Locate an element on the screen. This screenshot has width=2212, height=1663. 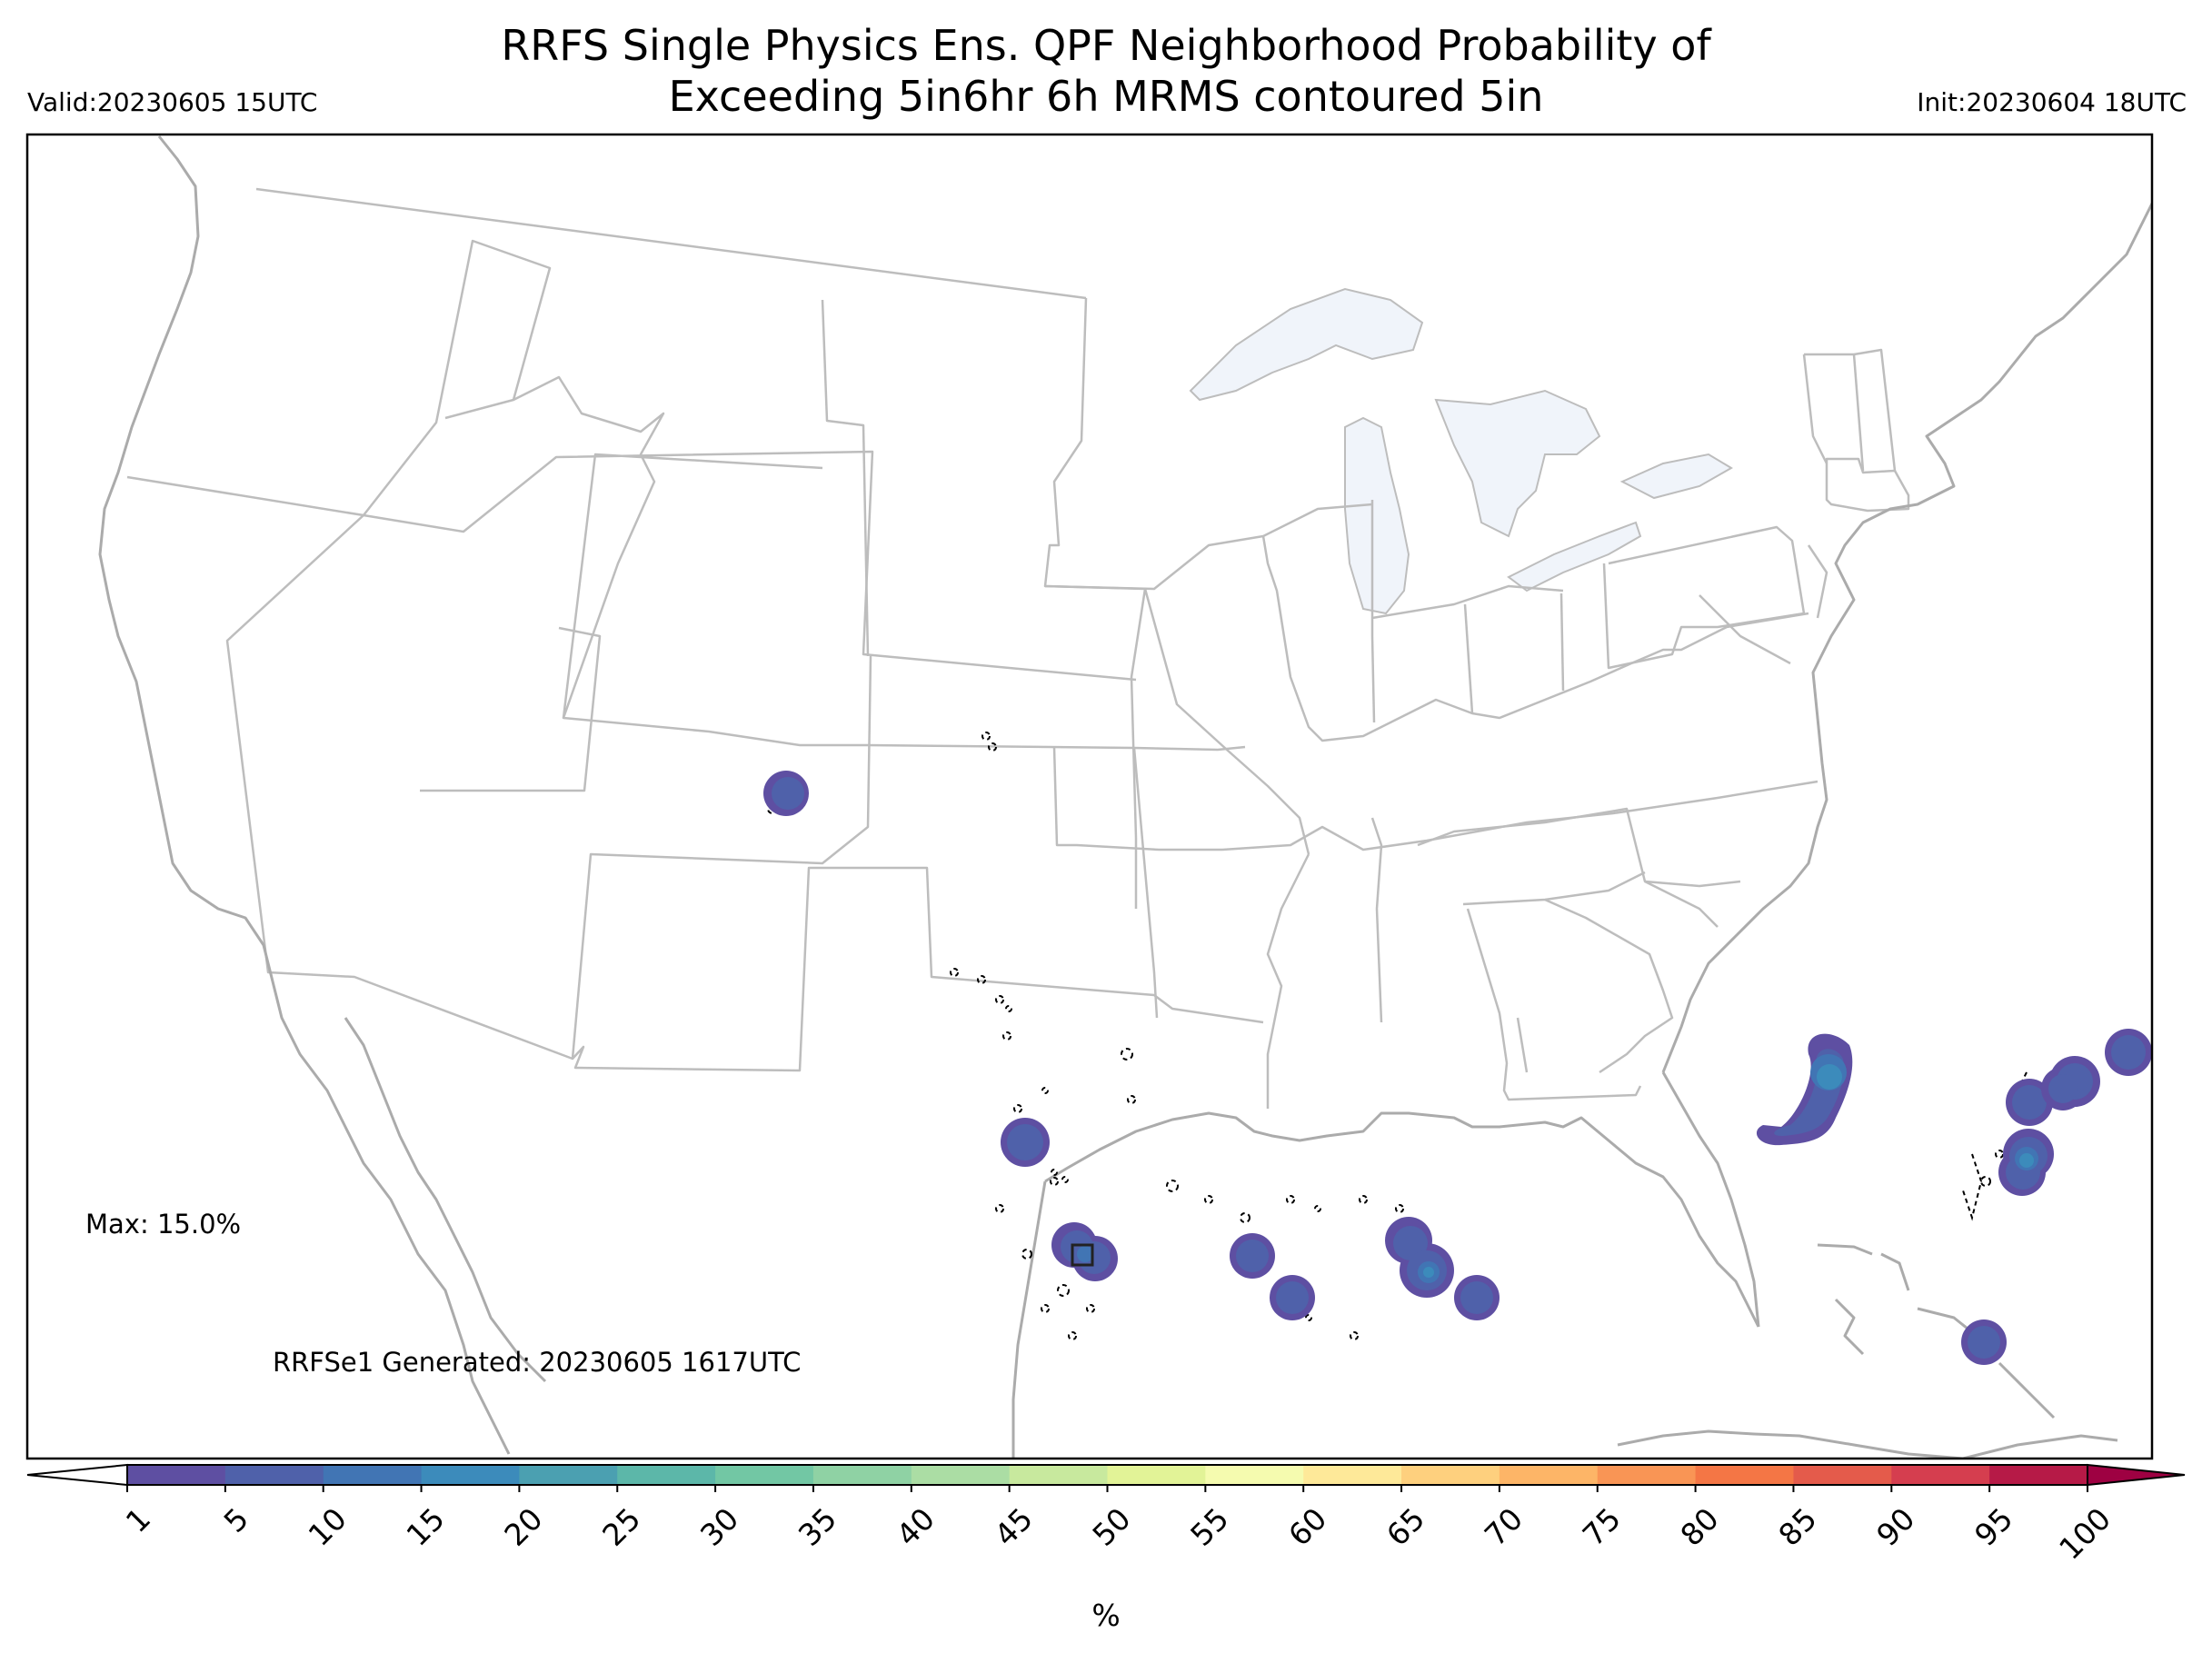
lake-ontario is located at coordinates (1676, 476).